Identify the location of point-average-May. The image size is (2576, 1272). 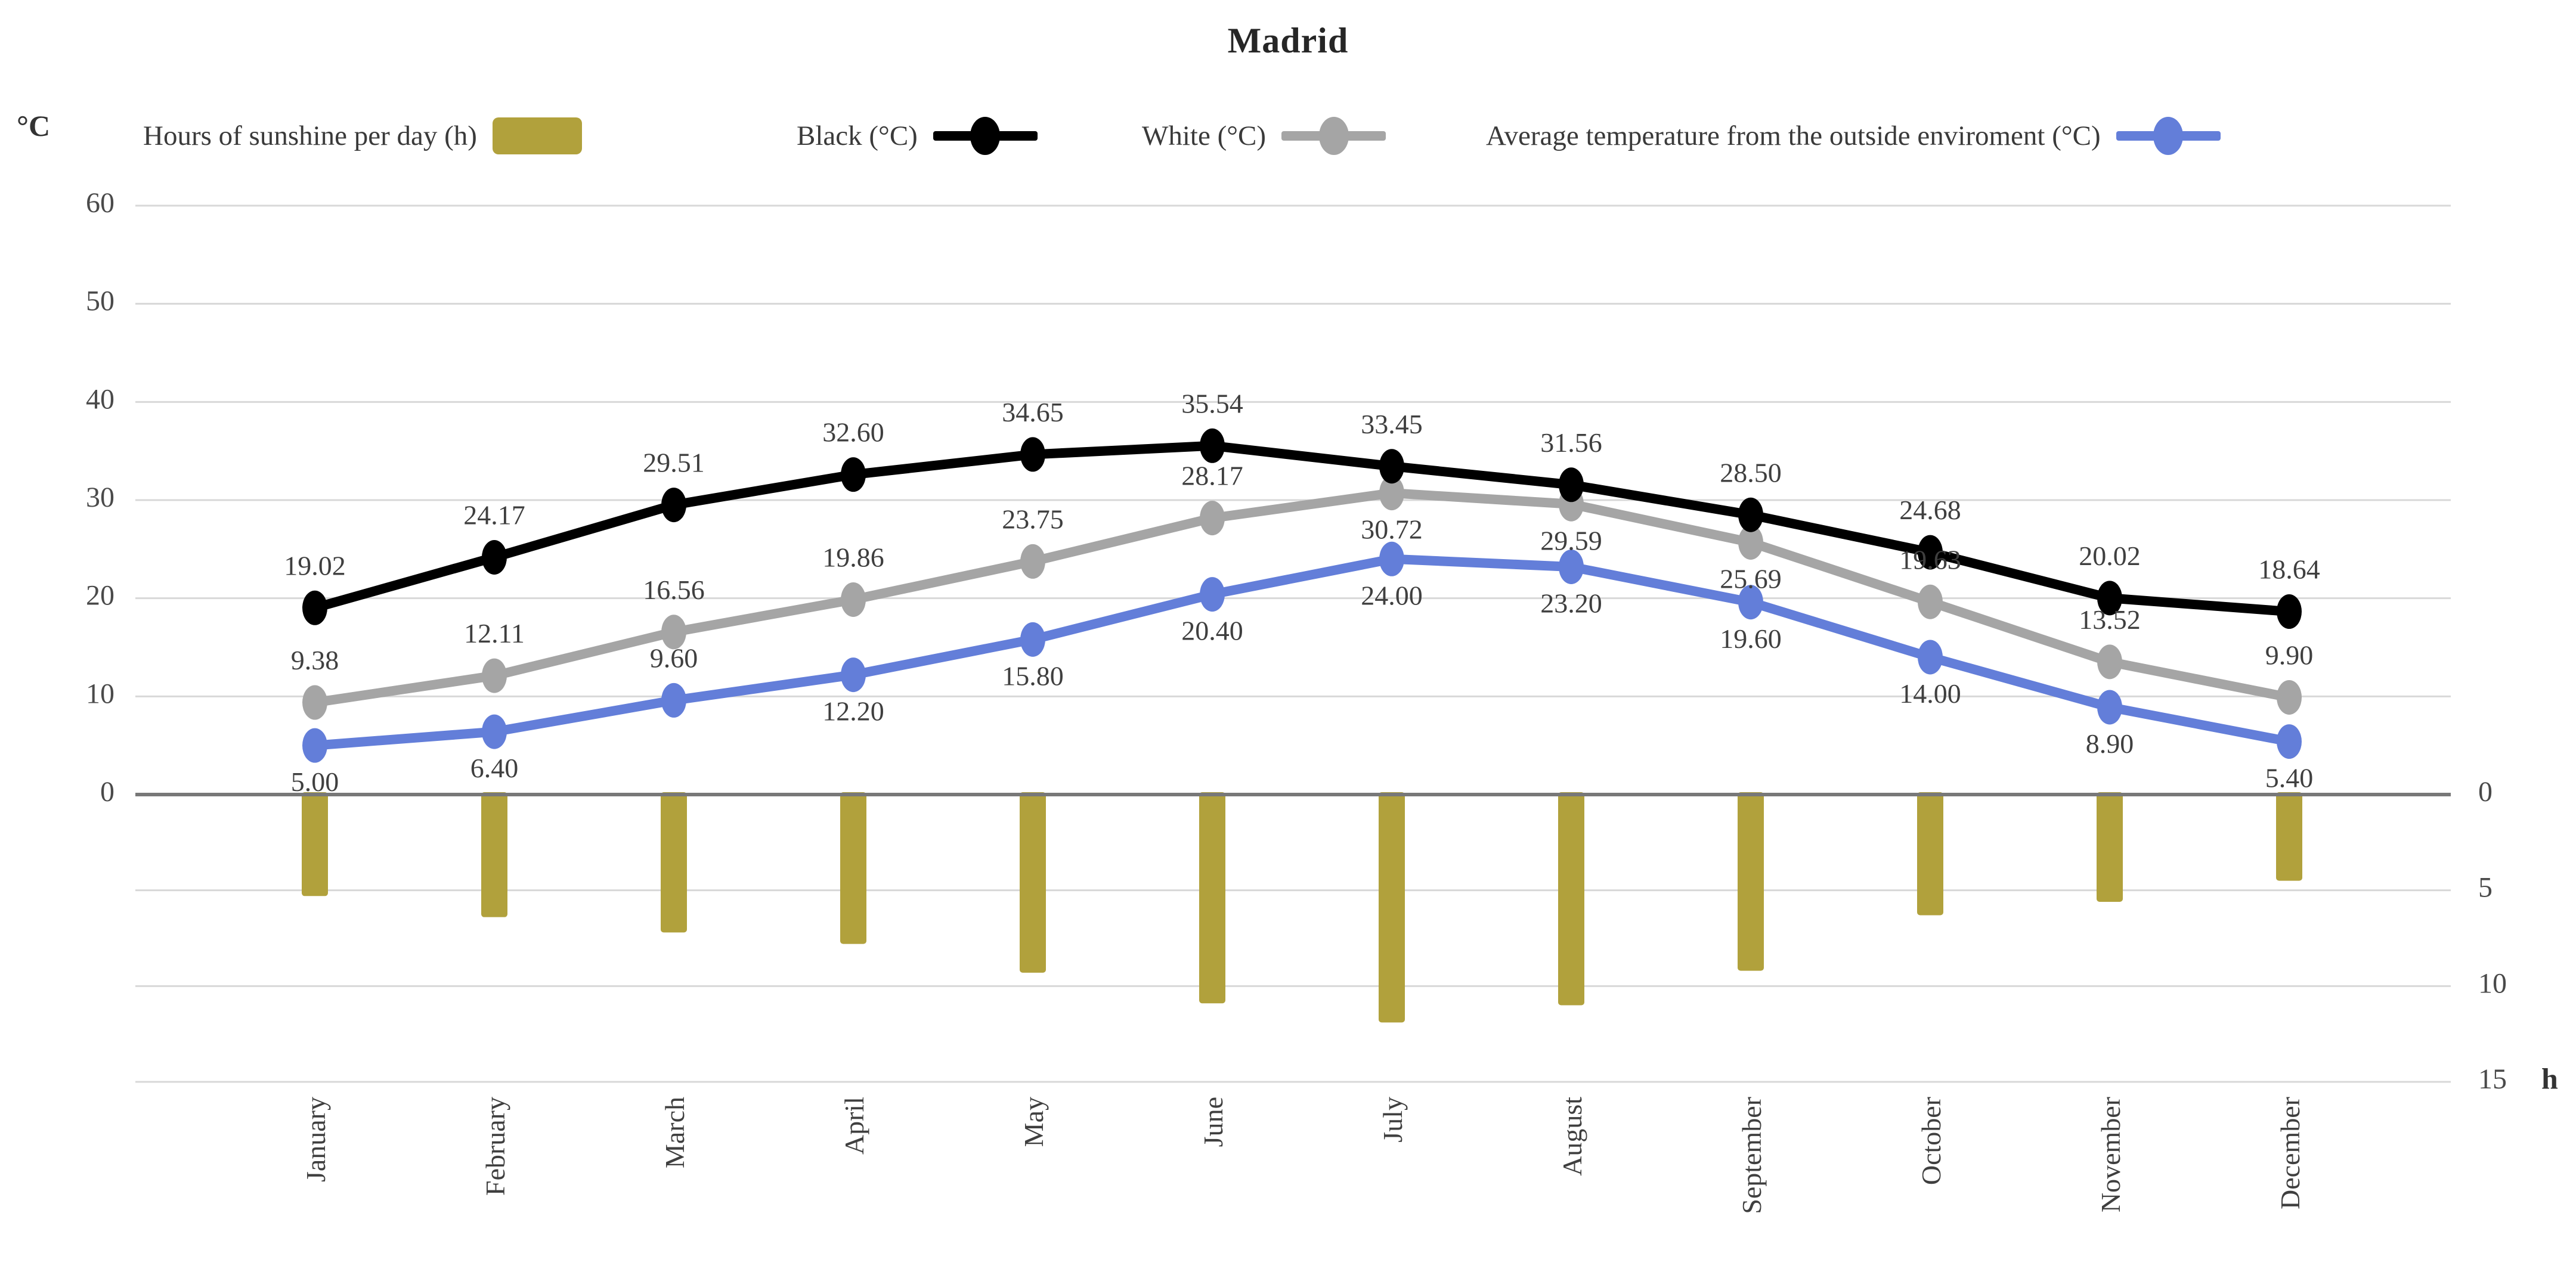
(1032, 639).